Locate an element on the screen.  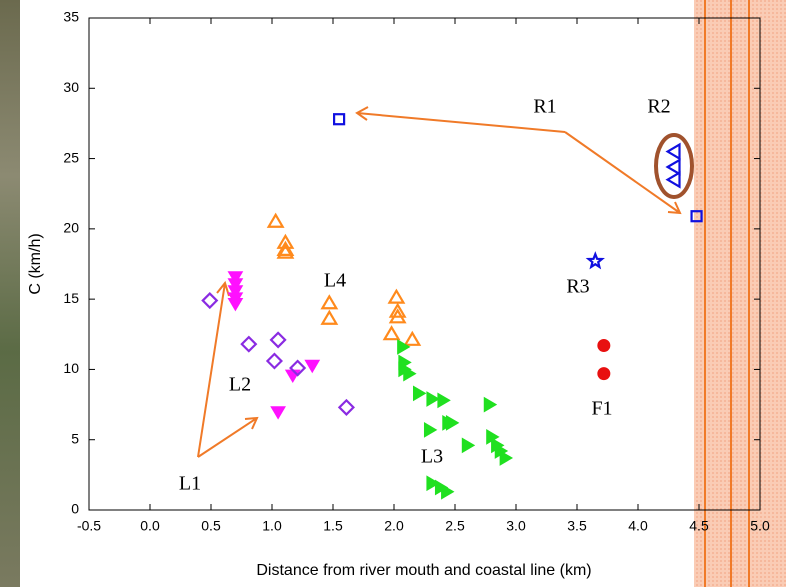
y-axis-title: C (km/h) is located at coordinates (35, 263).